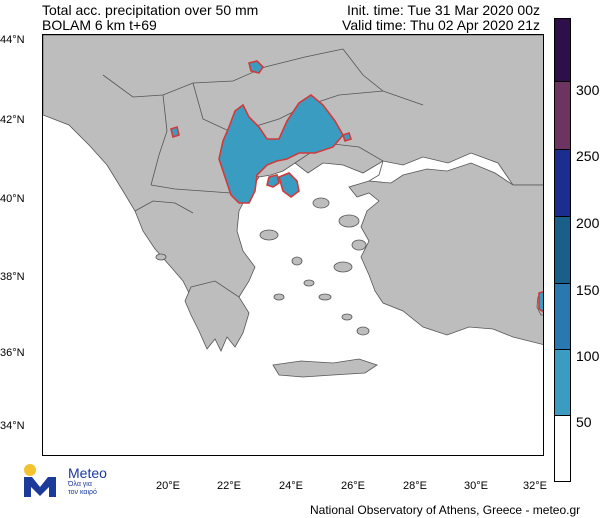 This screenshot has height=518, width=600. What do you see at coordinates (12, 199) in the screenshot?
I see `lat-label-40n: 40°N` at bounding box center [12, 199].